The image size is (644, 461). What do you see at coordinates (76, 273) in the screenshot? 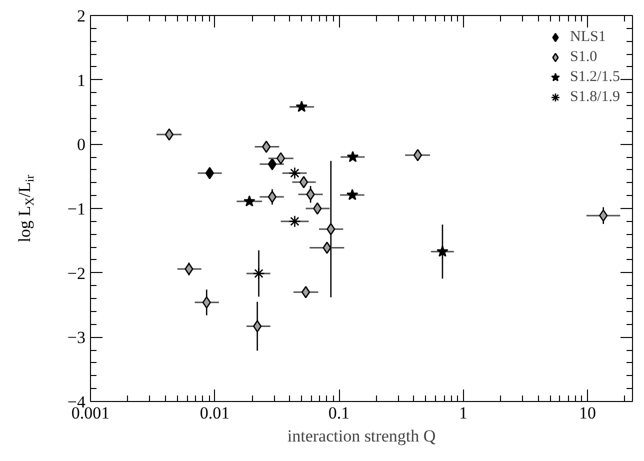
I see `y-tick-label: −2` at bounding box center [76, 273].